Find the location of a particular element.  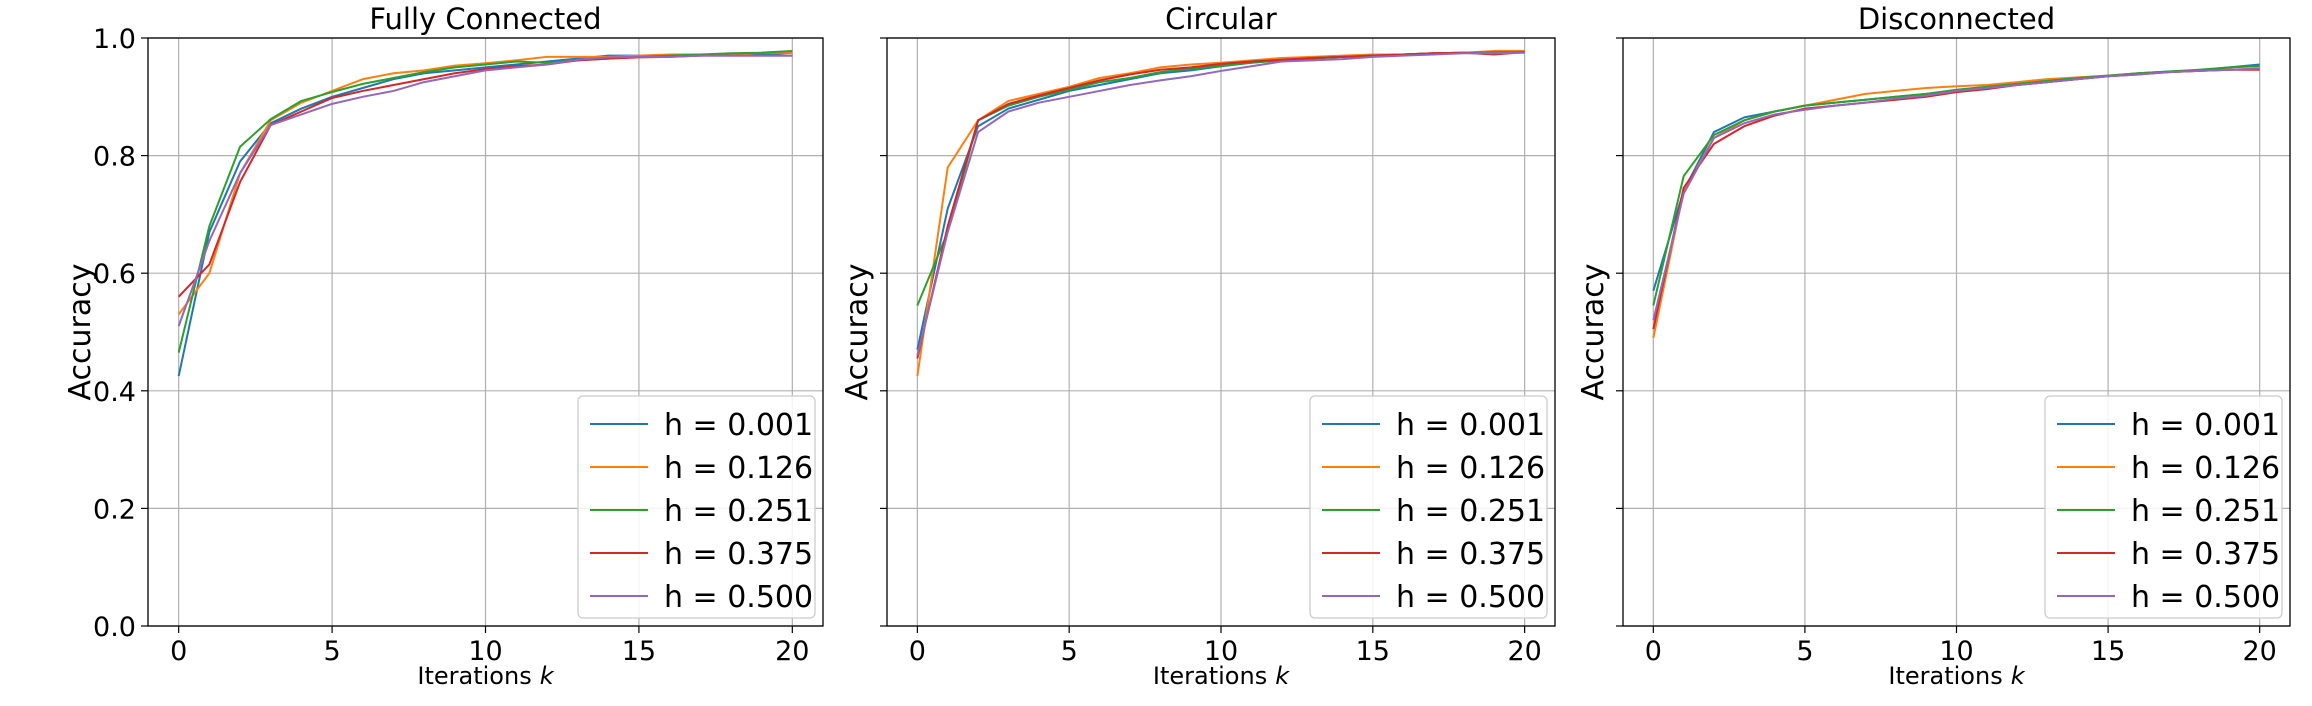

chart-title: Disconnected is located at coordinates (1956, 19).